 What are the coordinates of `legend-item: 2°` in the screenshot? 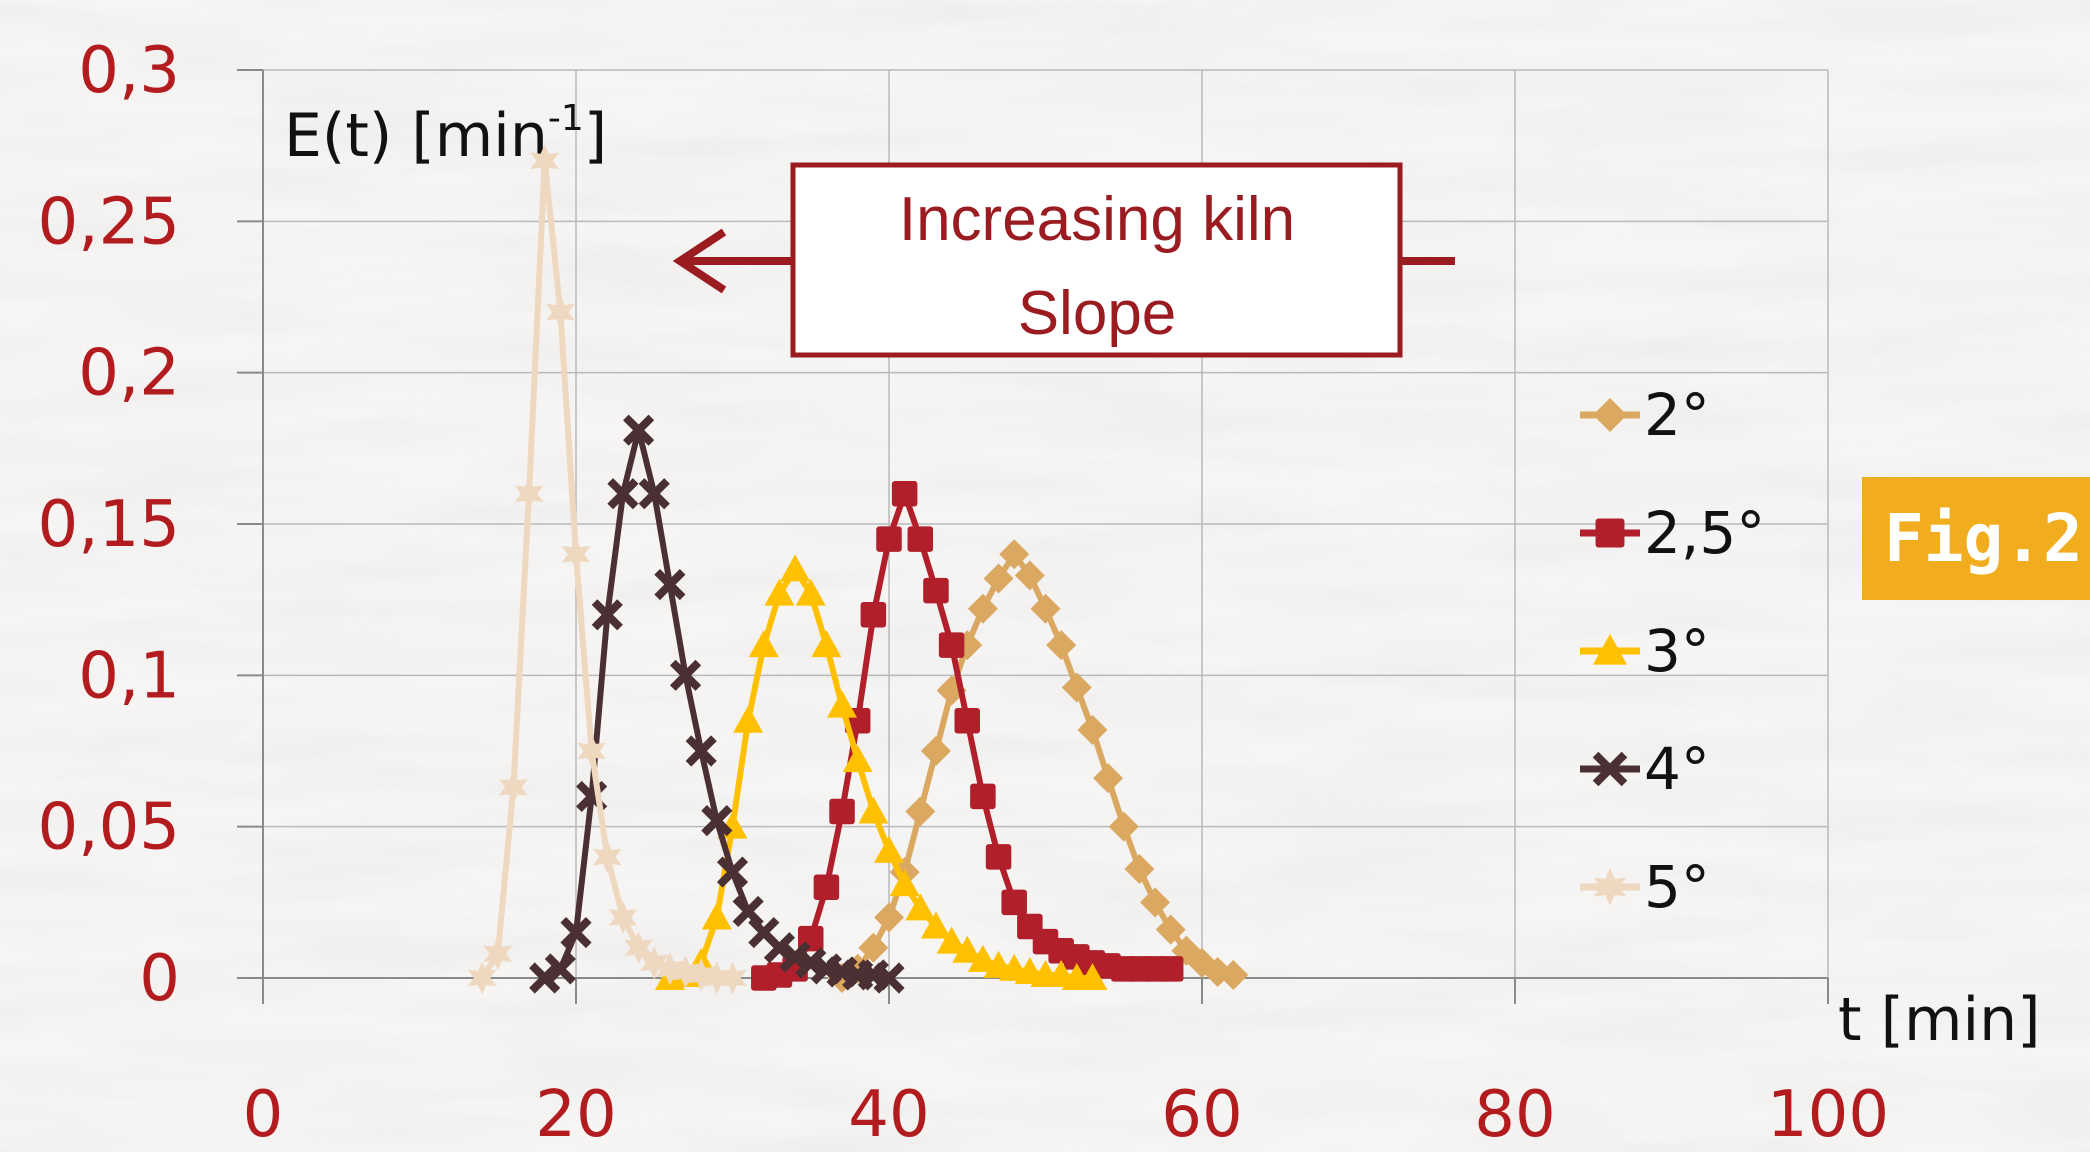 It's located at (1645, 415).